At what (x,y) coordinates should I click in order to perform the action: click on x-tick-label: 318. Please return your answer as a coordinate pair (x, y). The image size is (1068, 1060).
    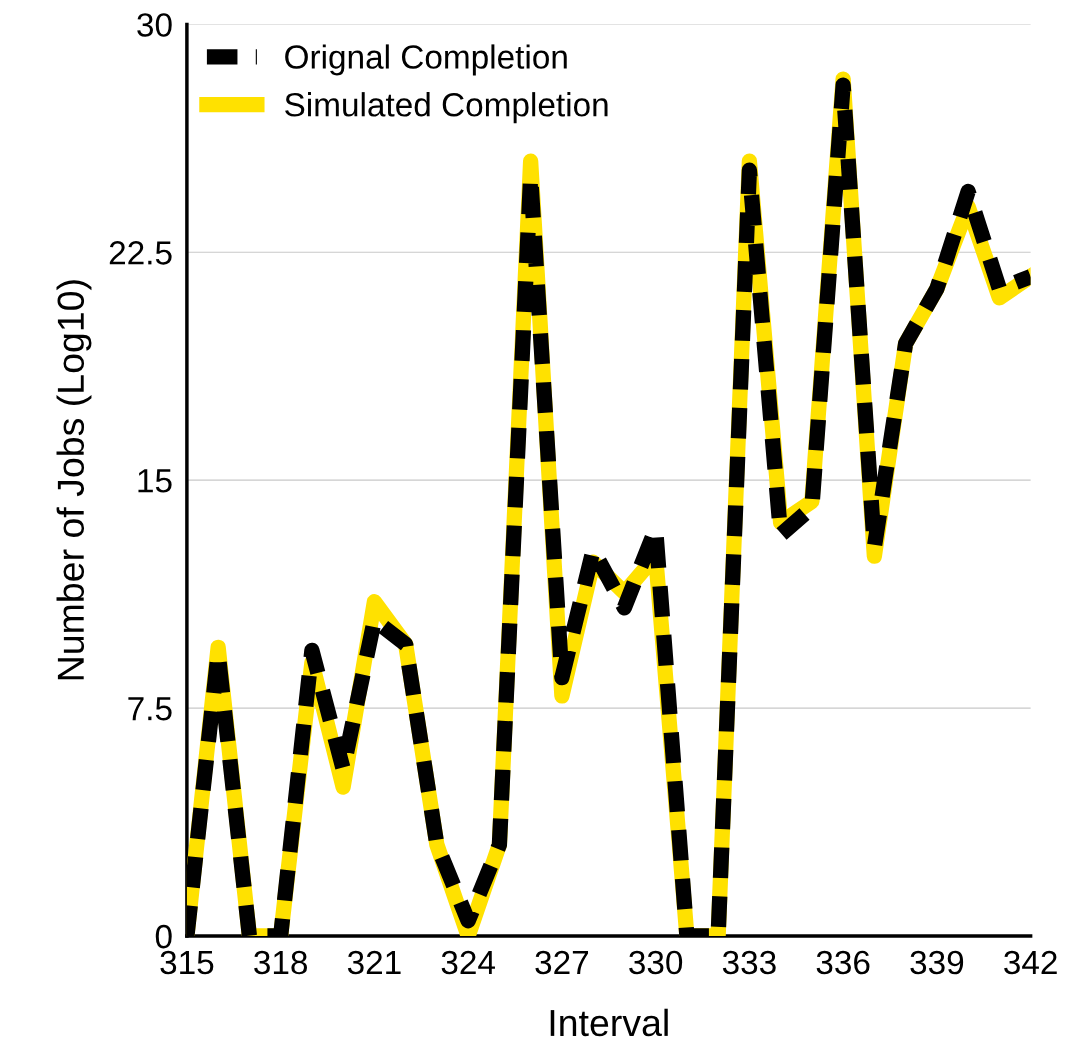
    Looking at the image, I should click on (281, 962).